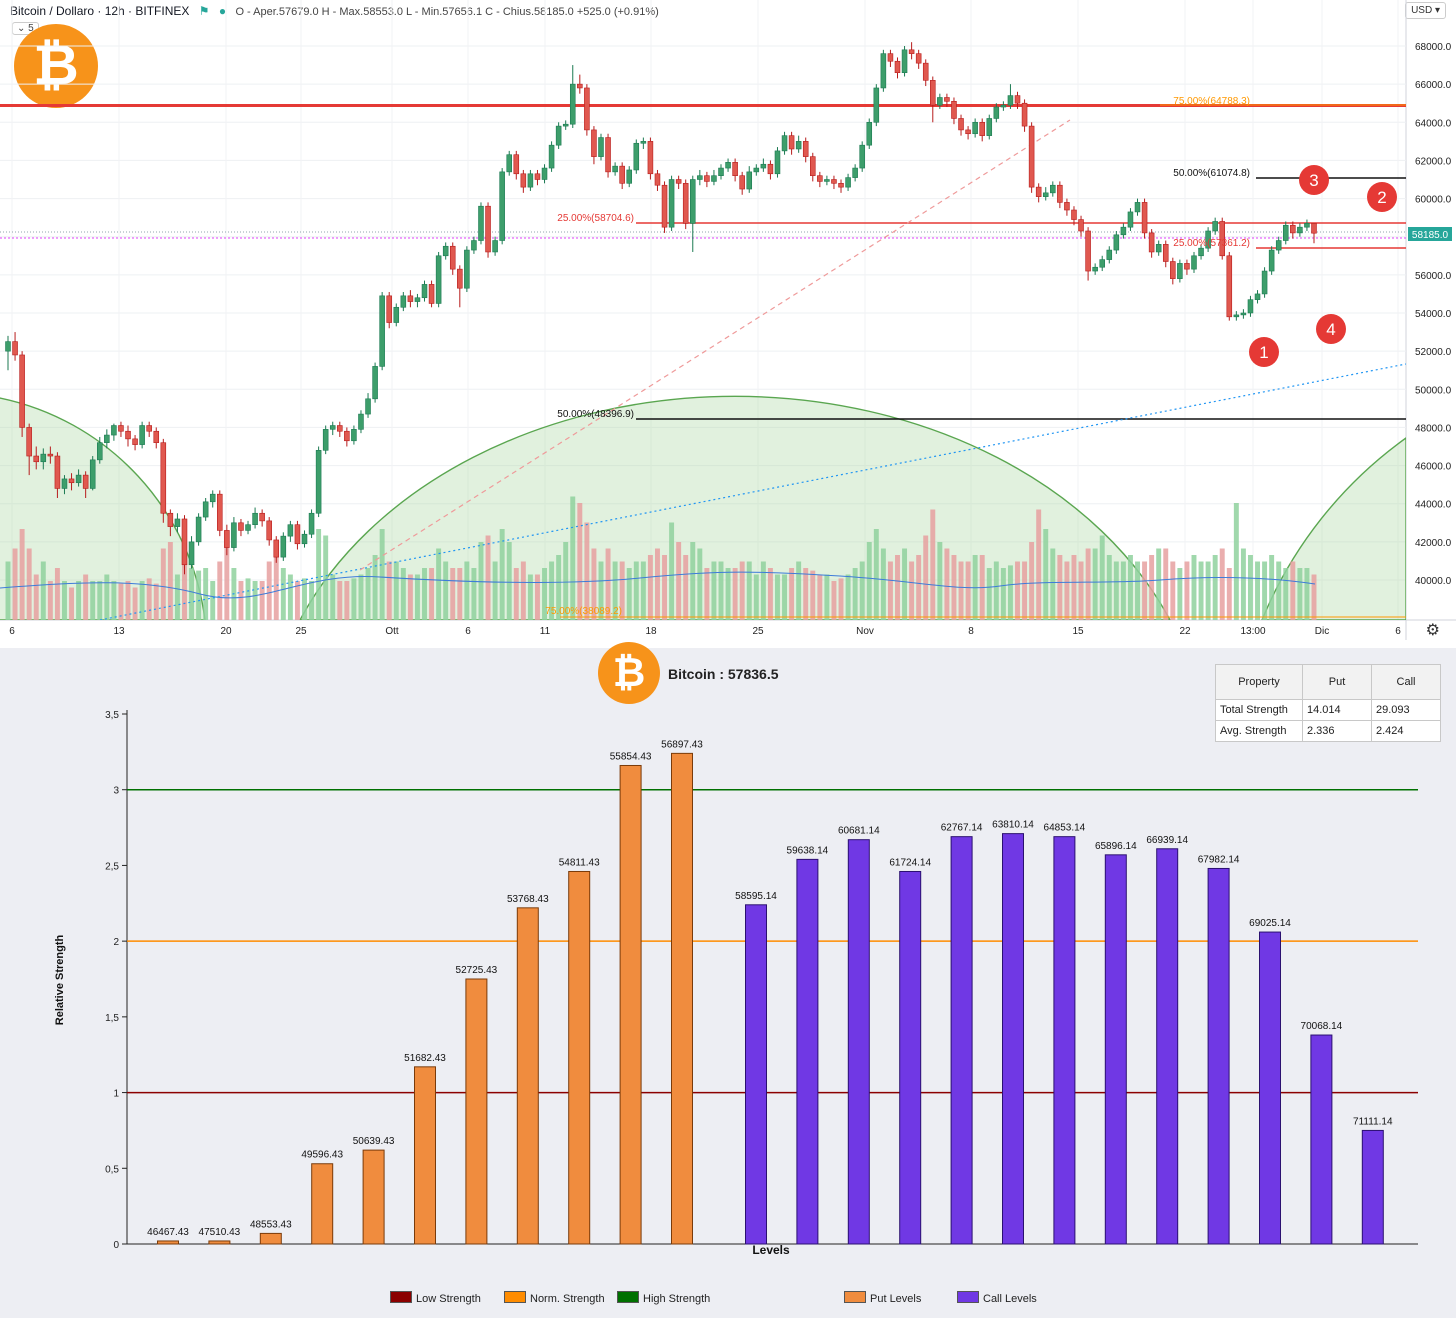  I want to click on time-tick-label: Nov, so click(865, 631).